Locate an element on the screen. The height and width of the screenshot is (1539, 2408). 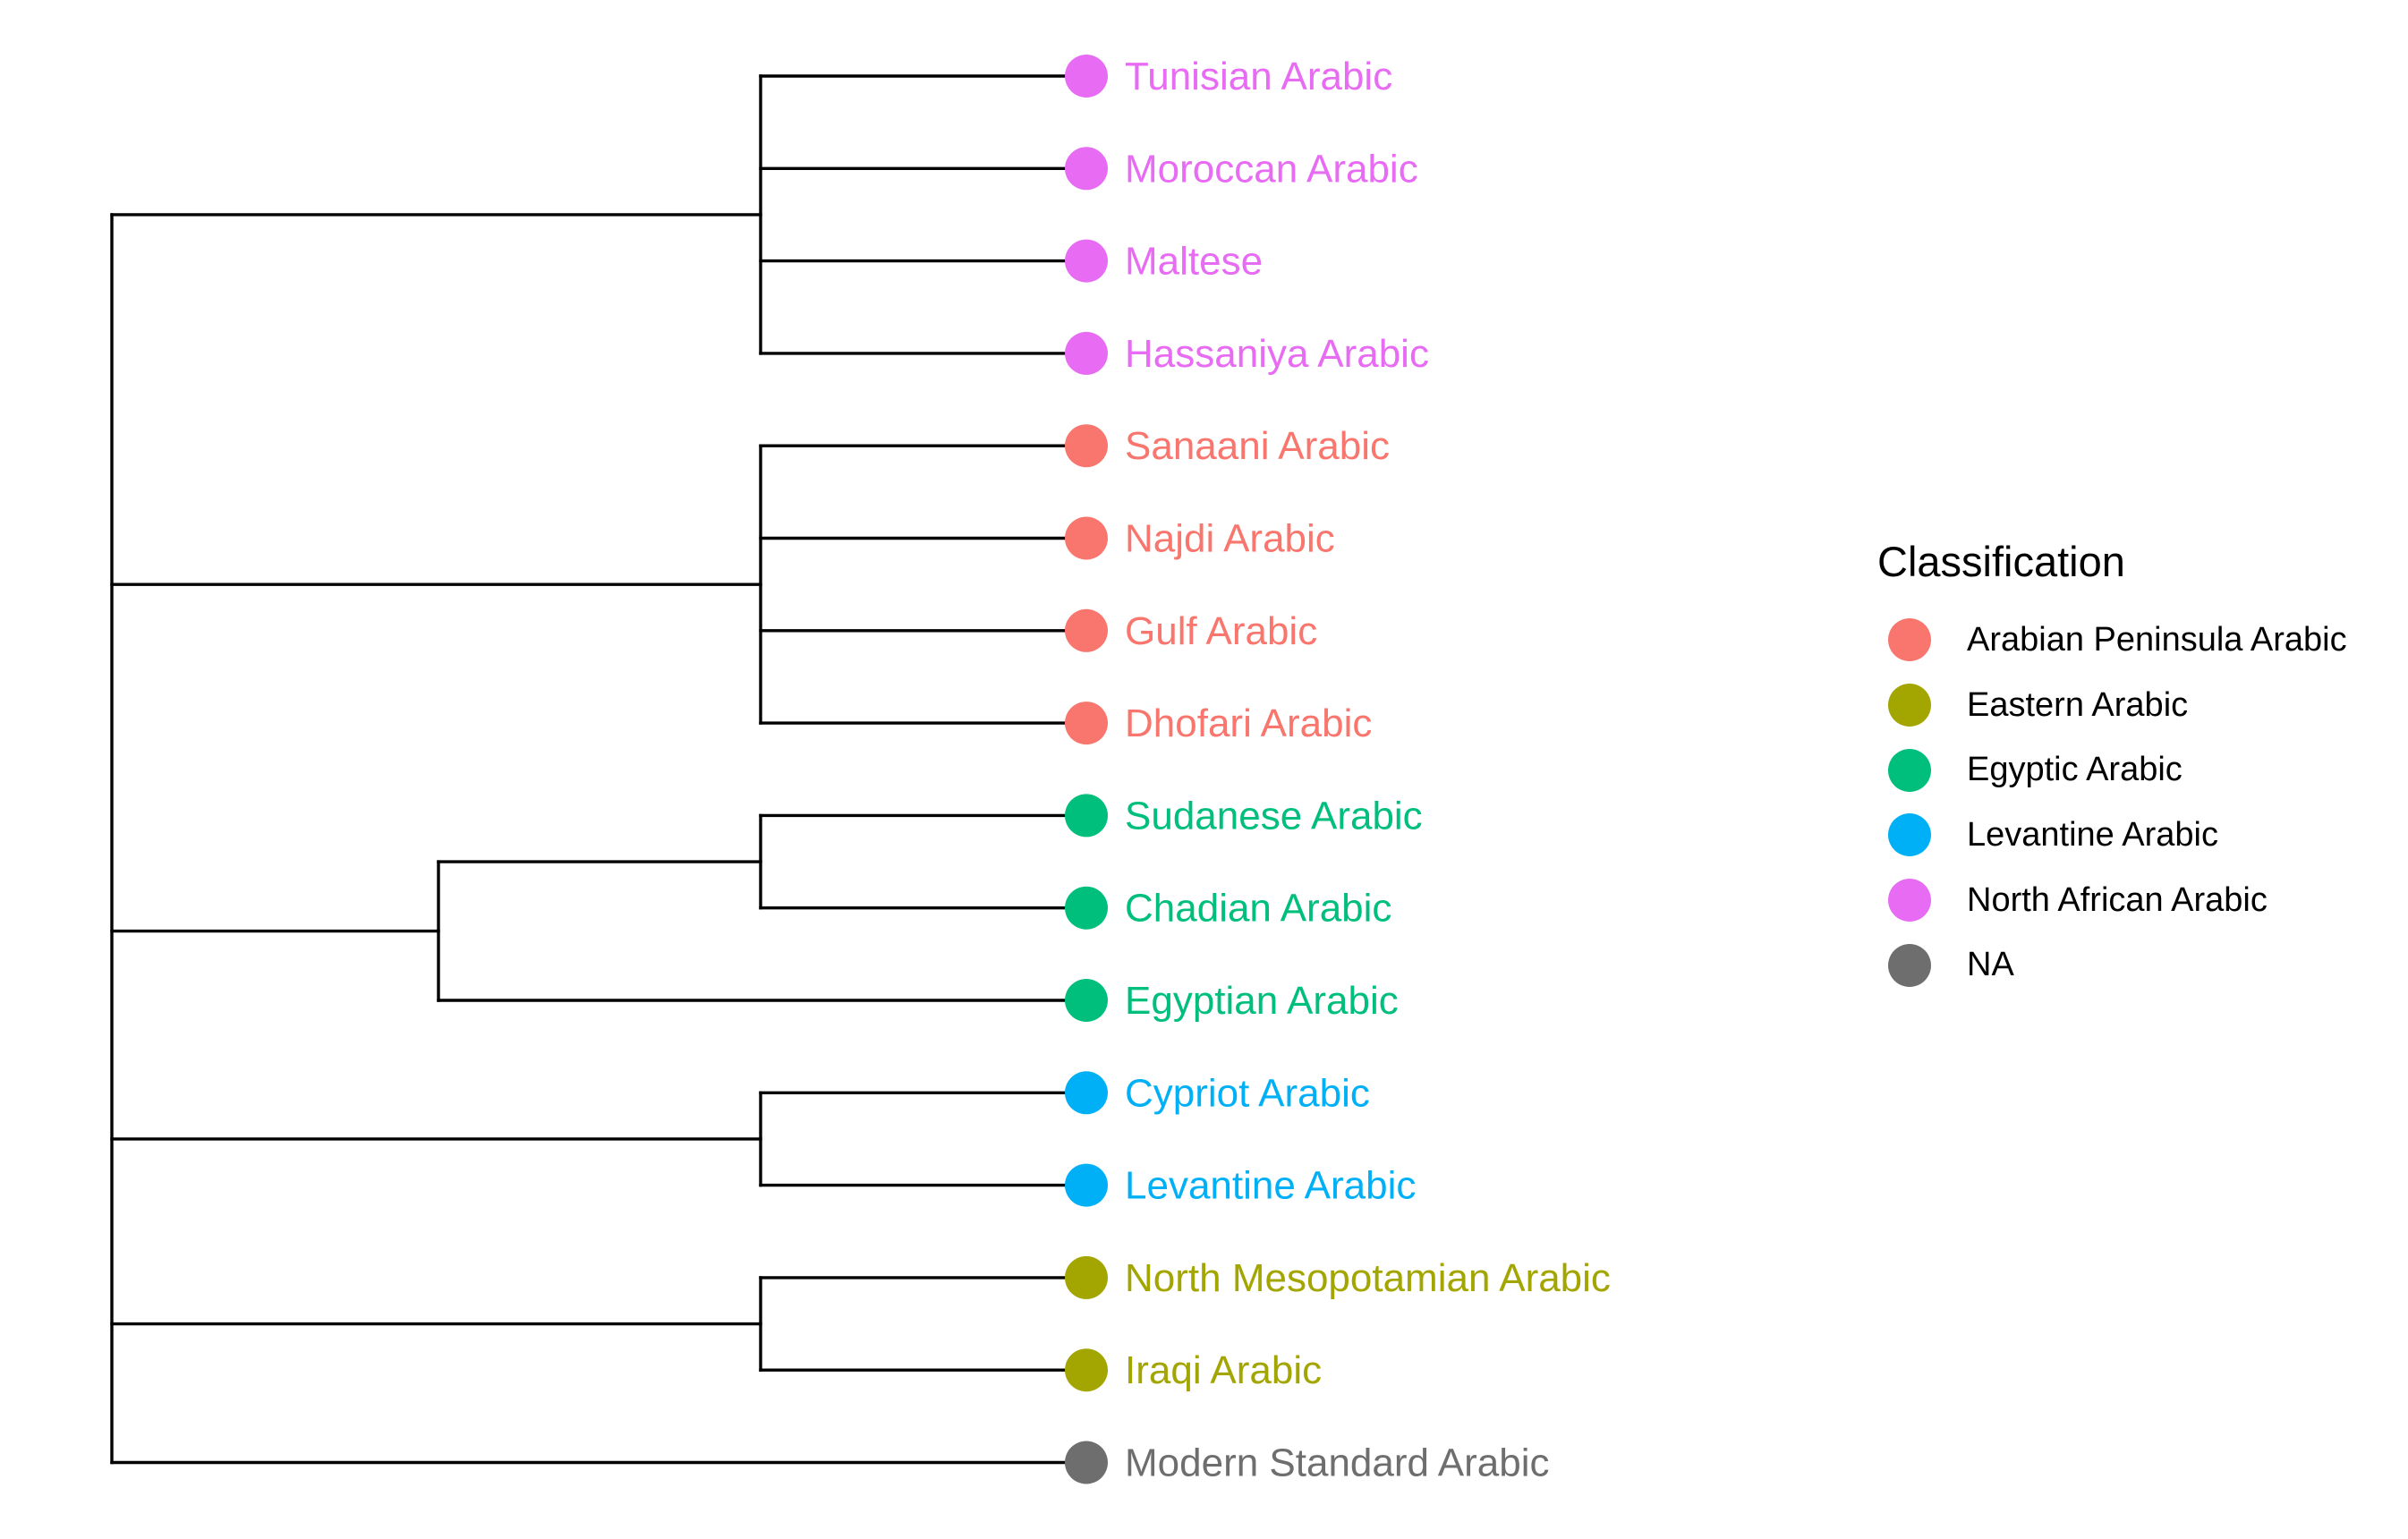
tip-label: Chadian Arabic is located at coordinates (1258, 909).